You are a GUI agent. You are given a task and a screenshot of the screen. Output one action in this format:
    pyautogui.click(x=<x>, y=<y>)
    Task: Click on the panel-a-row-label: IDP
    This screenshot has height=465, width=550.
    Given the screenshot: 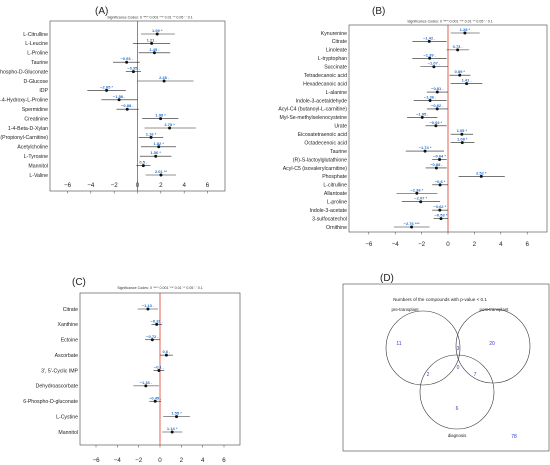 What is the action you would take?
    pyautogui.click(x=43, y=91)
    